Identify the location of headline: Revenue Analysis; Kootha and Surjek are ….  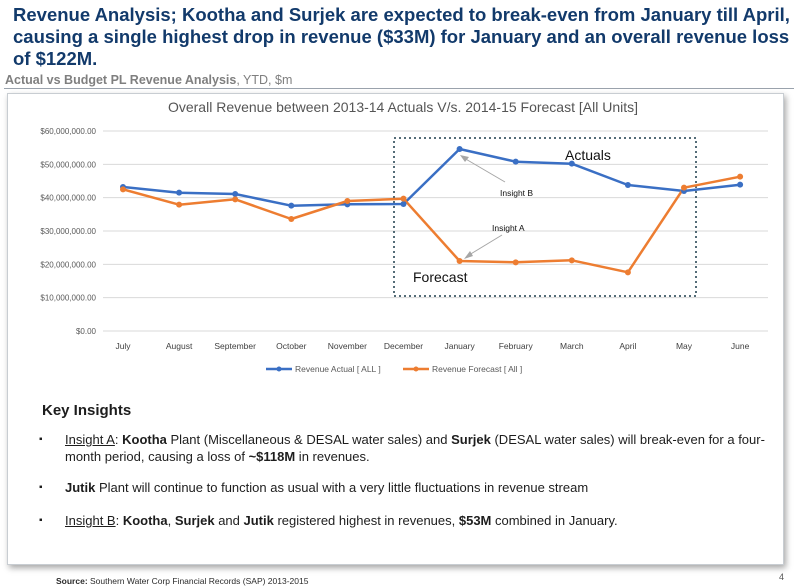
(401, 36).